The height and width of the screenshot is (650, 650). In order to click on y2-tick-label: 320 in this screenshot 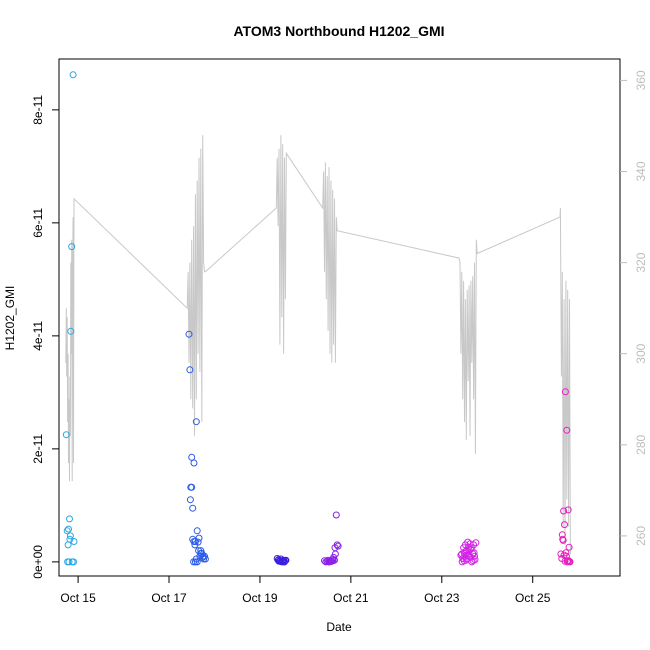, I will do `click(641, 262)`.